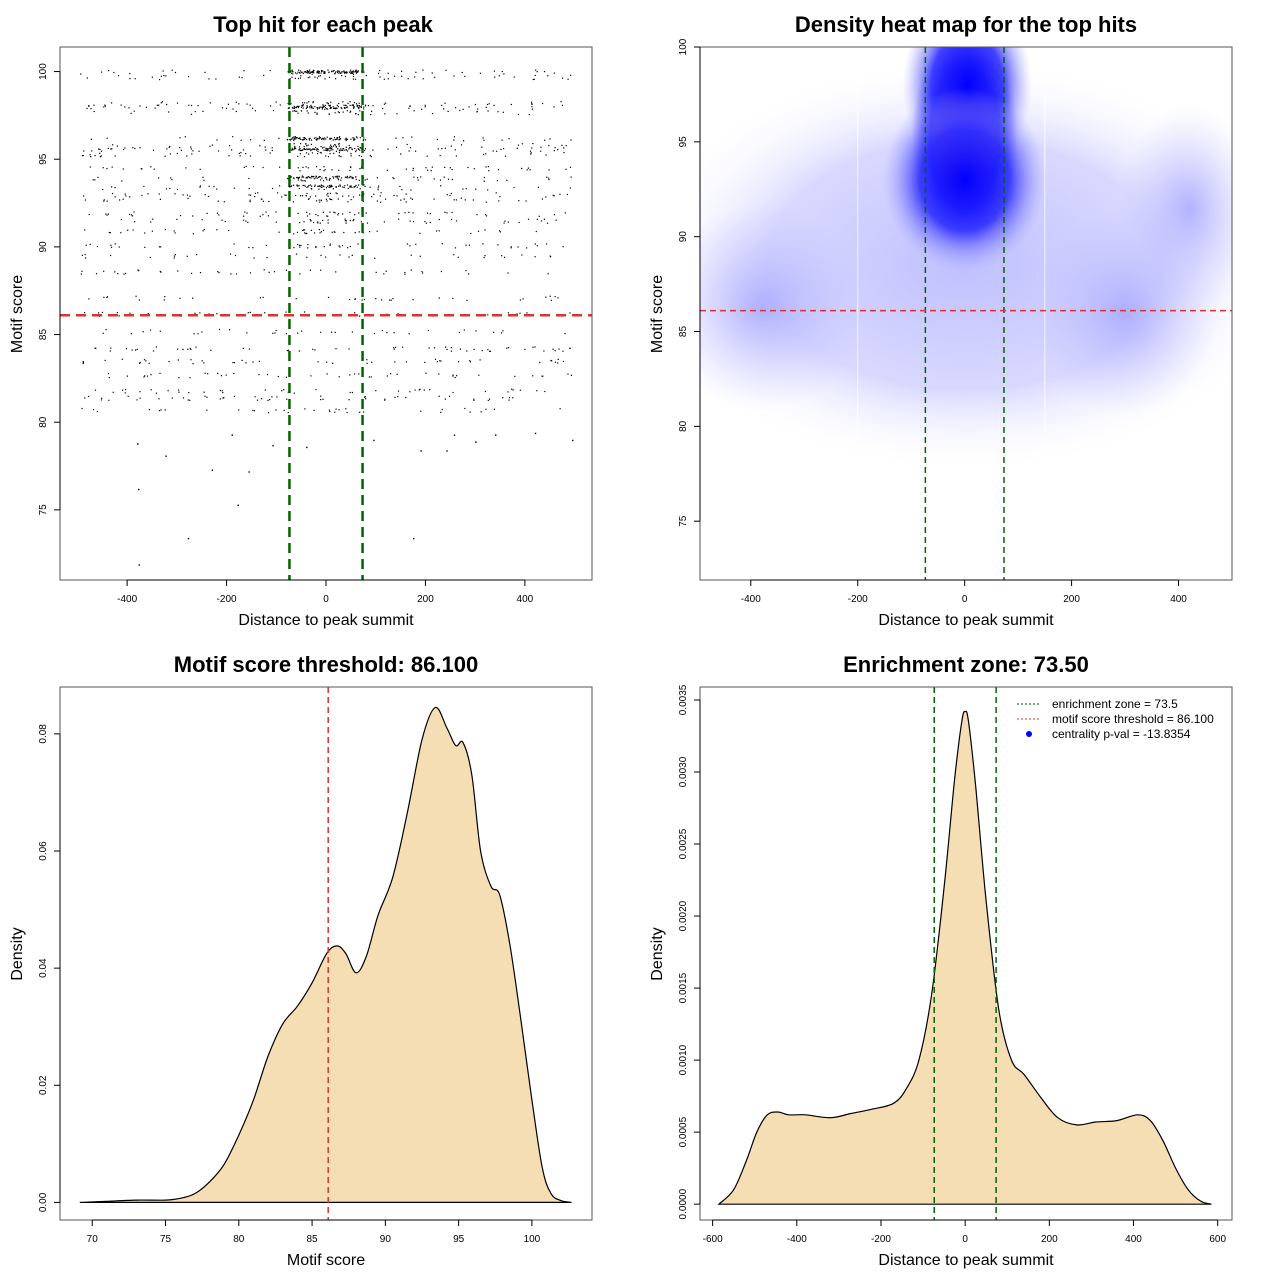 The width and height of the screenshot is (1280, 1280). Describe the element at coordinates (326, 599) in the screenshot. I see `scatter-x-tick-label: 0` at that location.